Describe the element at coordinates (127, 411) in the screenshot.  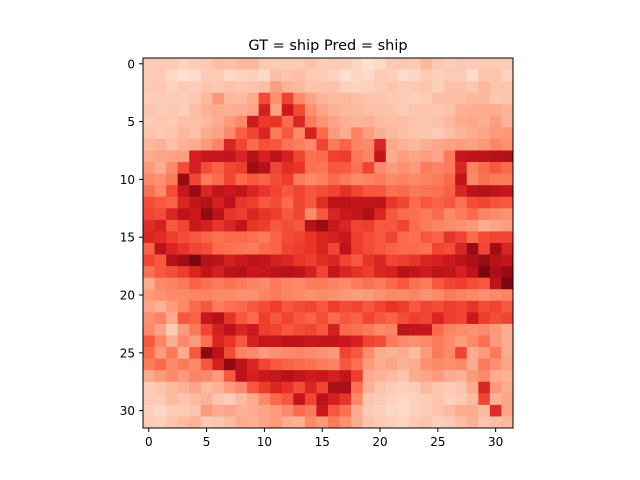
I see `y-tick-label: 30` at that location.